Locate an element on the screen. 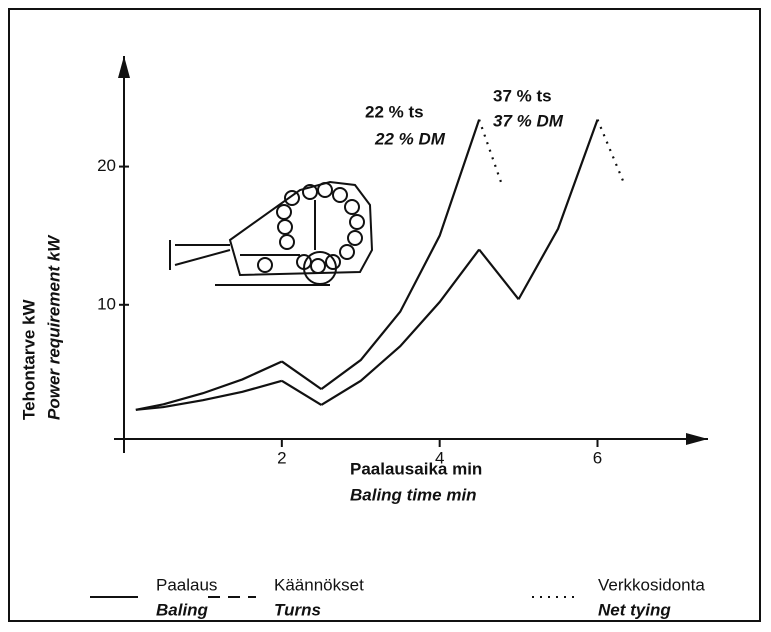 The image size is (771, 632). x-tick-label: 6 is located at coordinates (597, 457).